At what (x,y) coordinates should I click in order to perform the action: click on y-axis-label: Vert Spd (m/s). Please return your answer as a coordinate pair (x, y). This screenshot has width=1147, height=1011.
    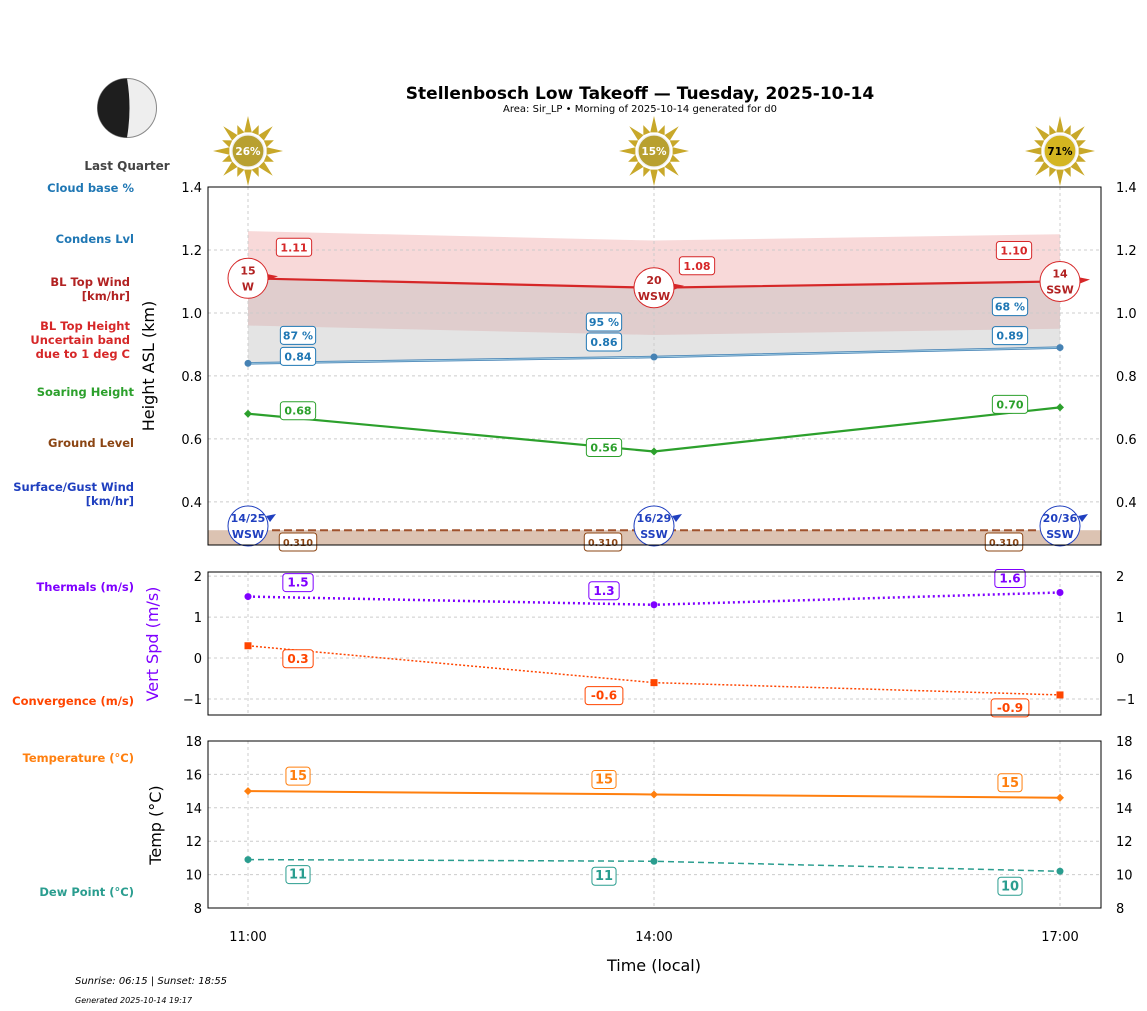
    Looking at the image, I should click on (152, 644).